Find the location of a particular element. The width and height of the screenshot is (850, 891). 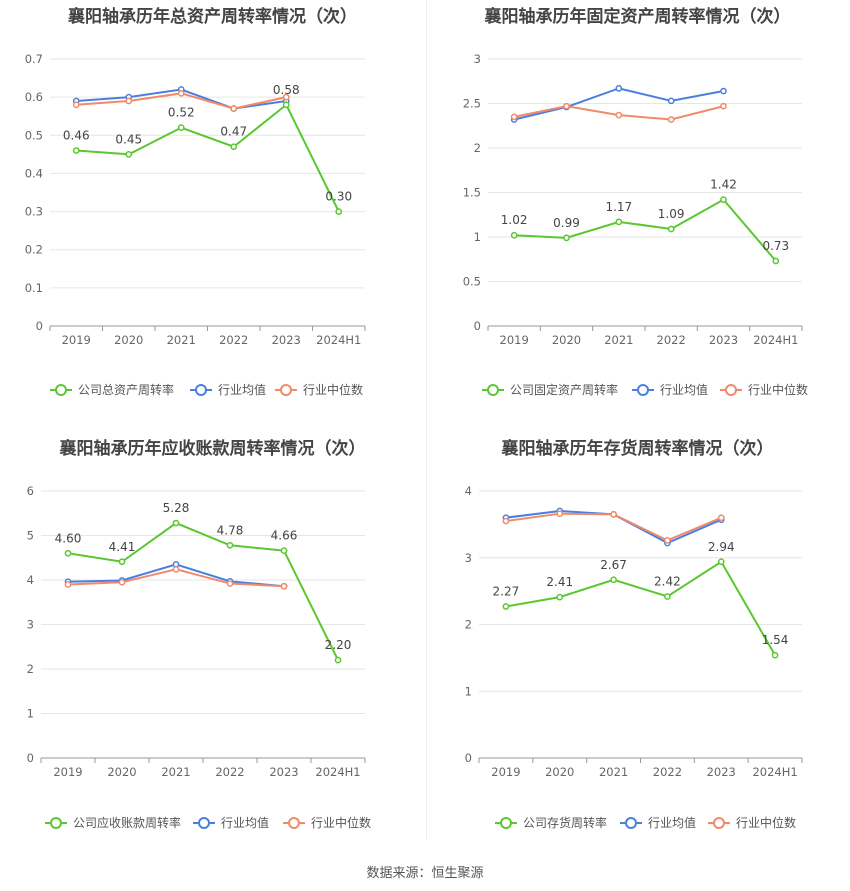

data-label: 5.28 is located at coordinates (176, 508).